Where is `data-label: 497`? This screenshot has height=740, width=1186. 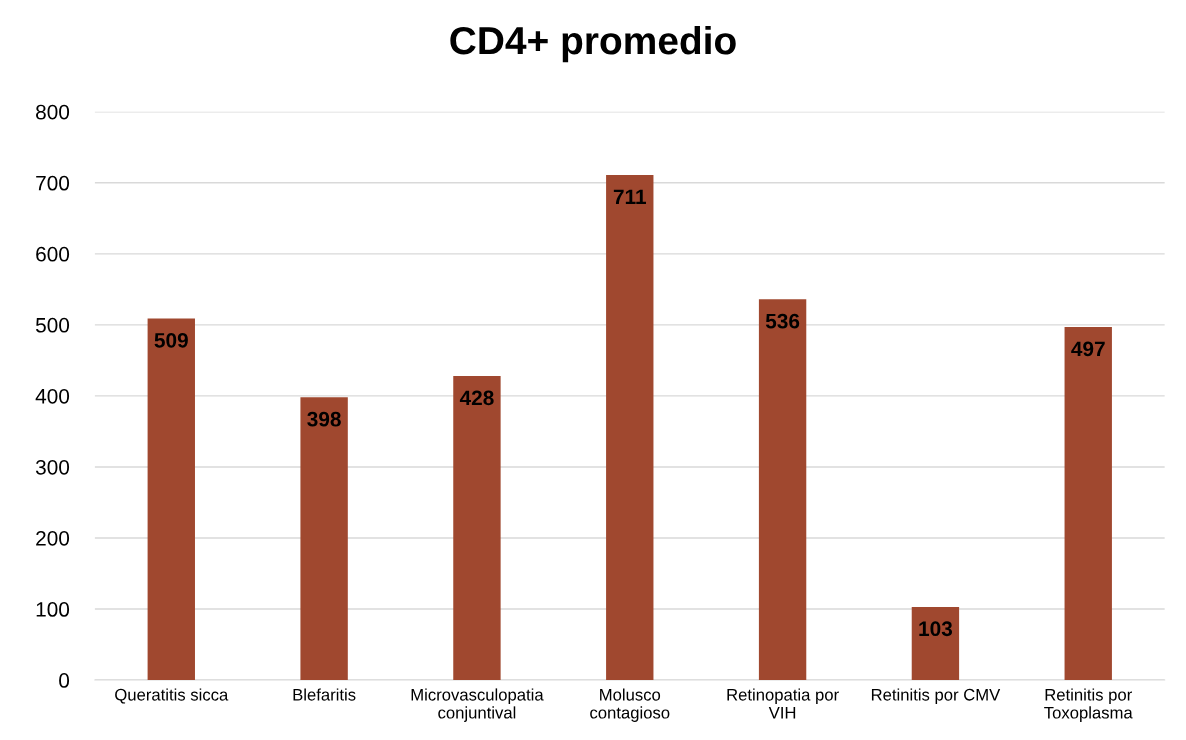 data-label: 497 is located at coordinates (1088, 349).